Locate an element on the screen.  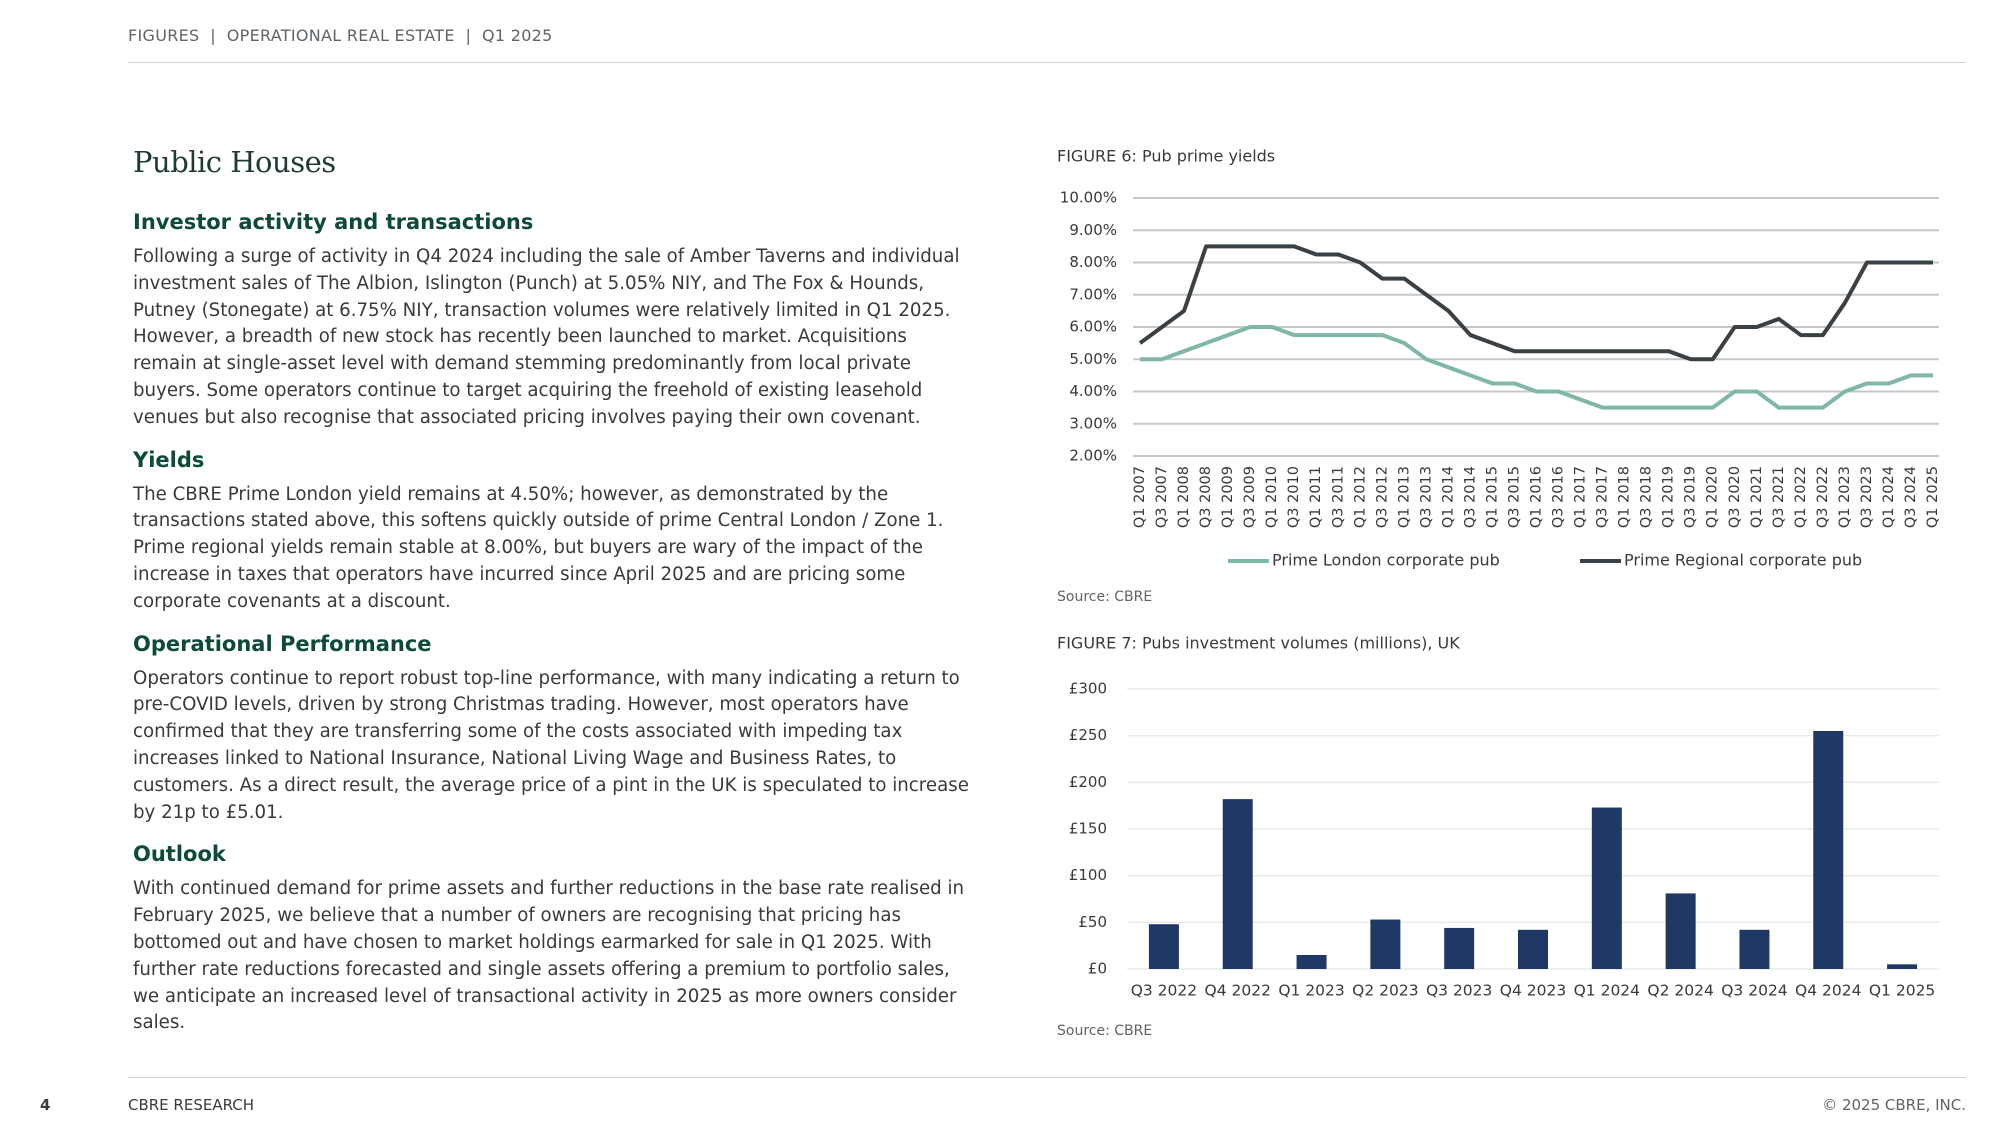
x-tick-label: Q1 2013 is located at coordinates (1404, 497).